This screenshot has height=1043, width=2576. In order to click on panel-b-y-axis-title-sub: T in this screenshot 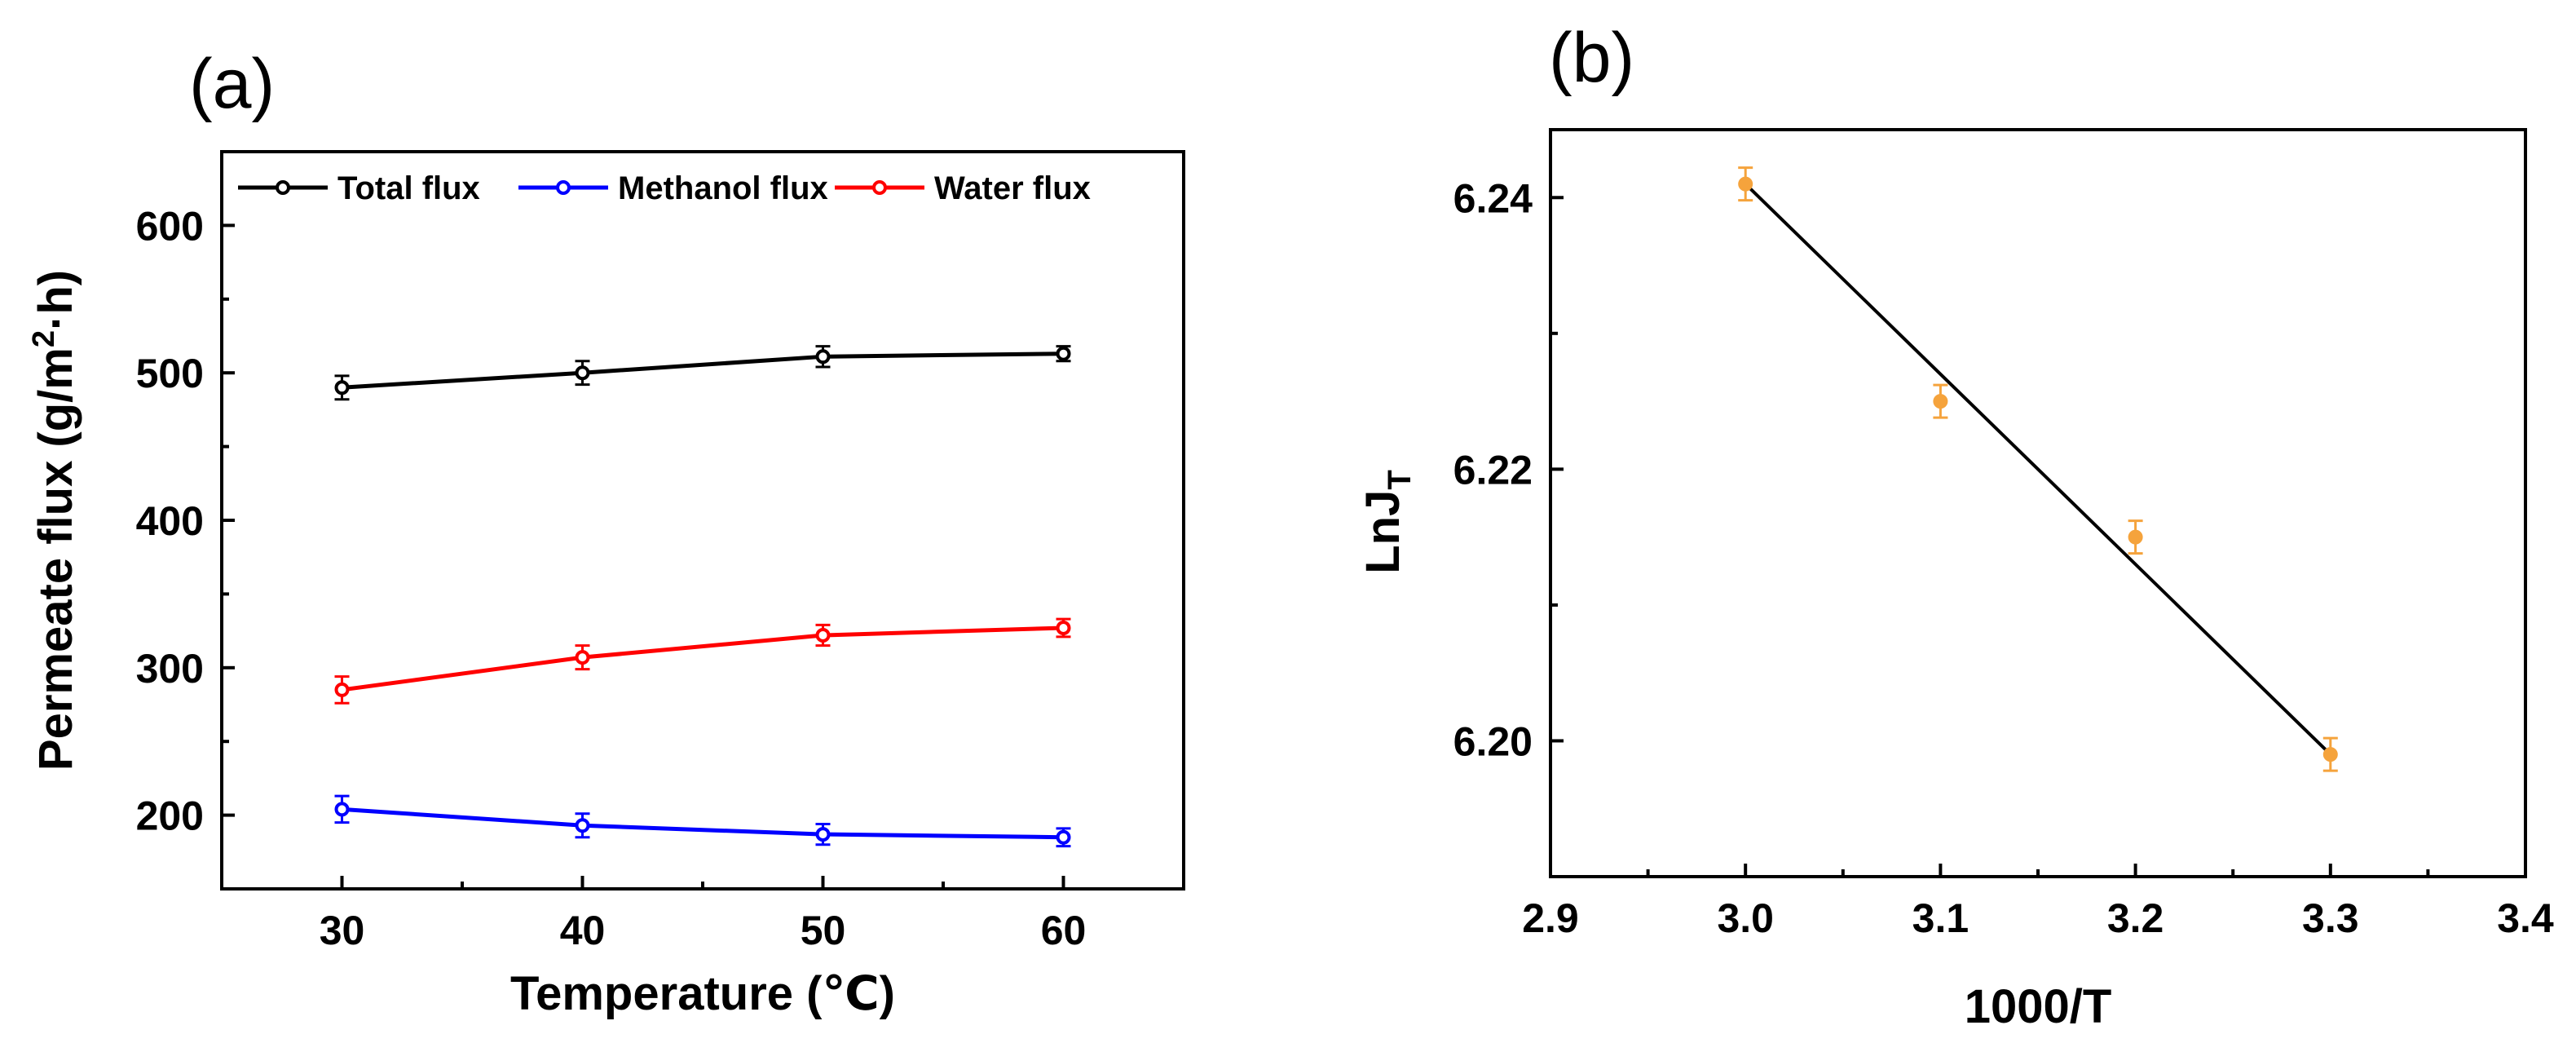, I will do `click(1400, 480)`.